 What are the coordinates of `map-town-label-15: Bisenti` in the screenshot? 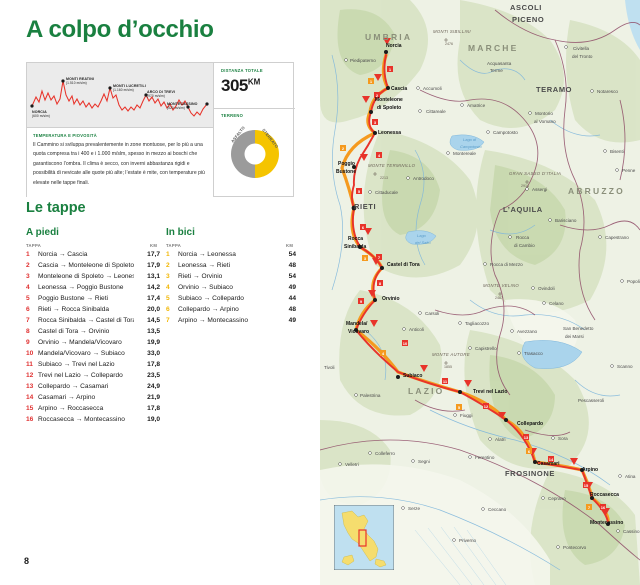 It's located at (617, 151).